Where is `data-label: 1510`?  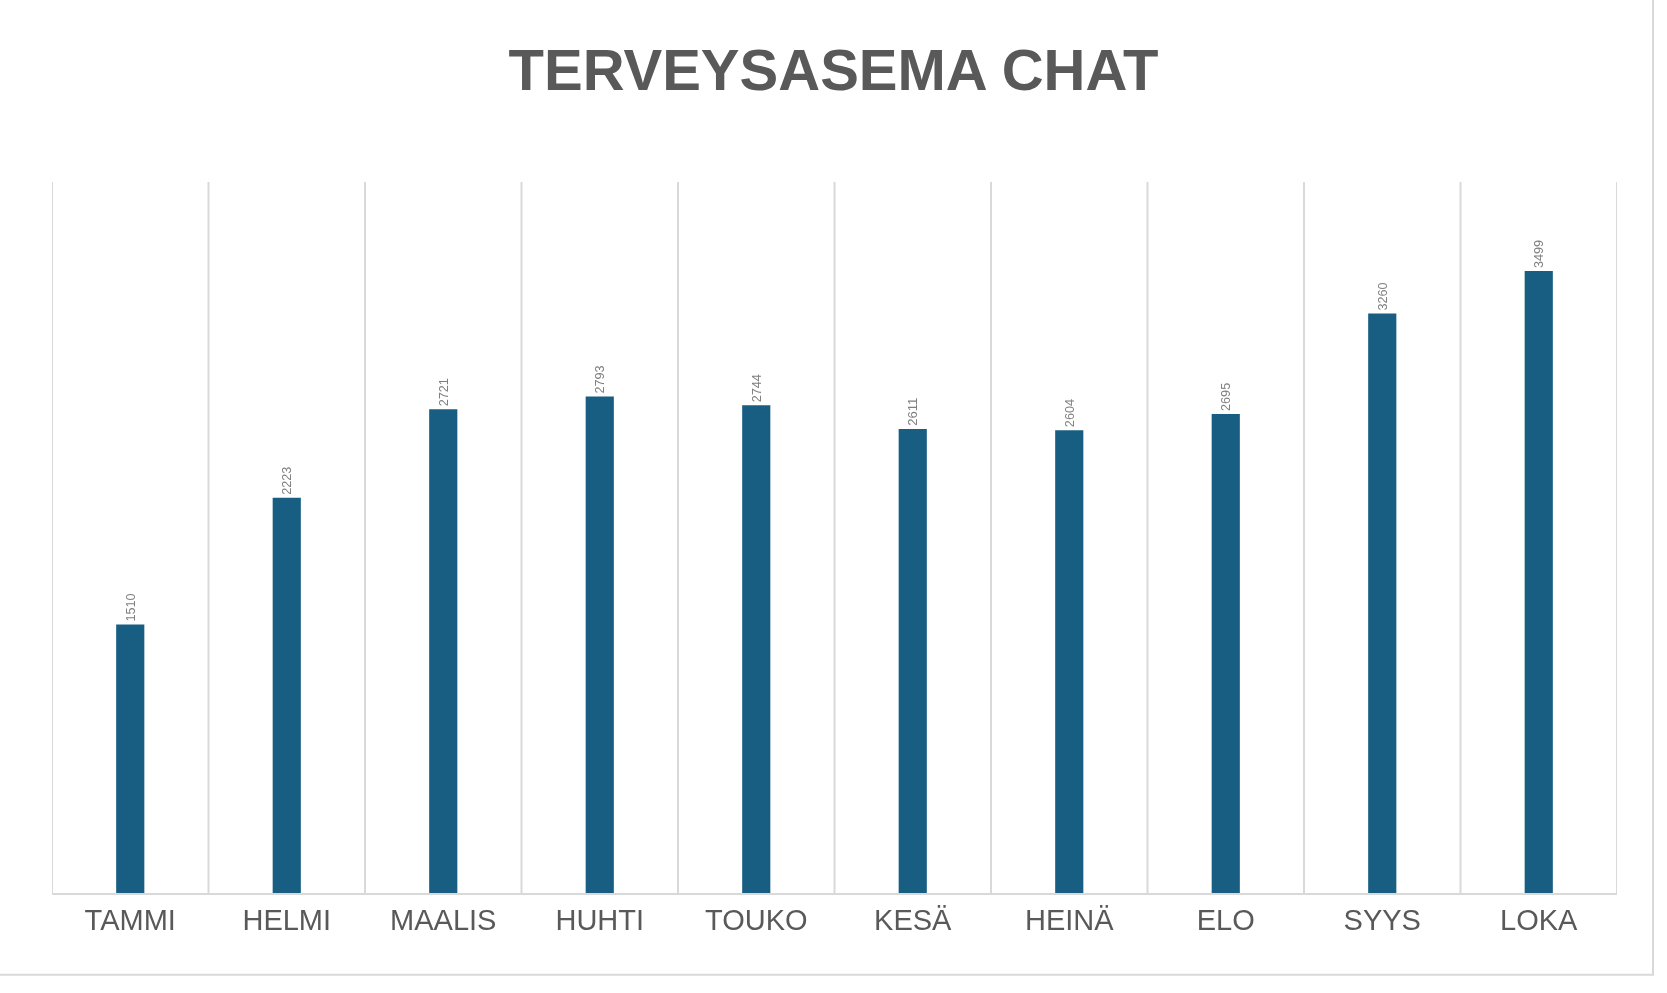
data-label: 1510 is located at coordinates (130, 607).